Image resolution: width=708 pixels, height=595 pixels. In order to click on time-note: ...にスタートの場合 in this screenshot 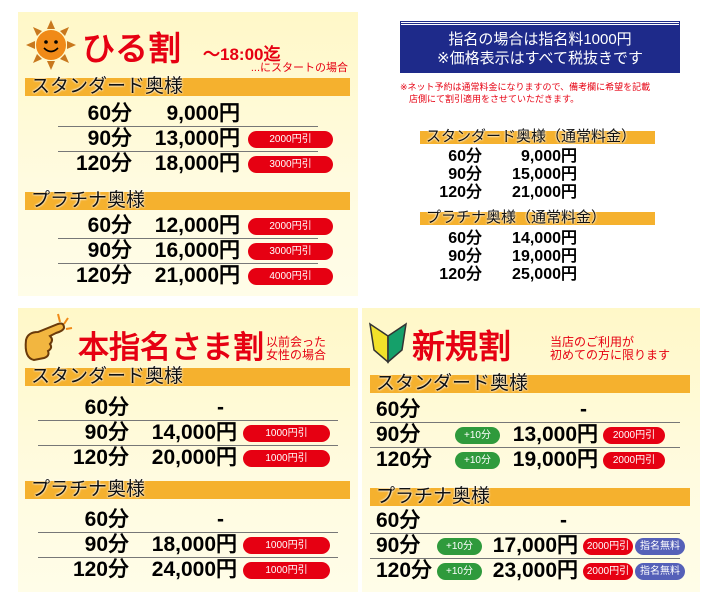, I will do `click(299, 68)`.